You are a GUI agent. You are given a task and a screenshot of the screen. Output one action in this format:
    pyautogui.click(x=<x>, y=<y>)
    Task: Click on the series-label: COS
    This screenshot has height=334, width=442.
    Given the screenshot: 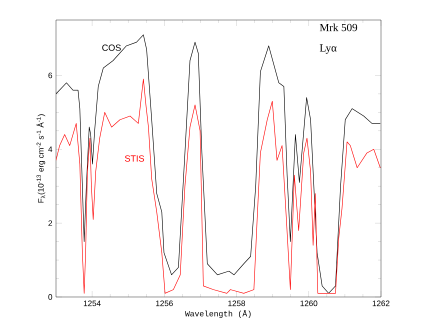 What is the action you would take?
    pyautogui.click(x=111, y=47)
    